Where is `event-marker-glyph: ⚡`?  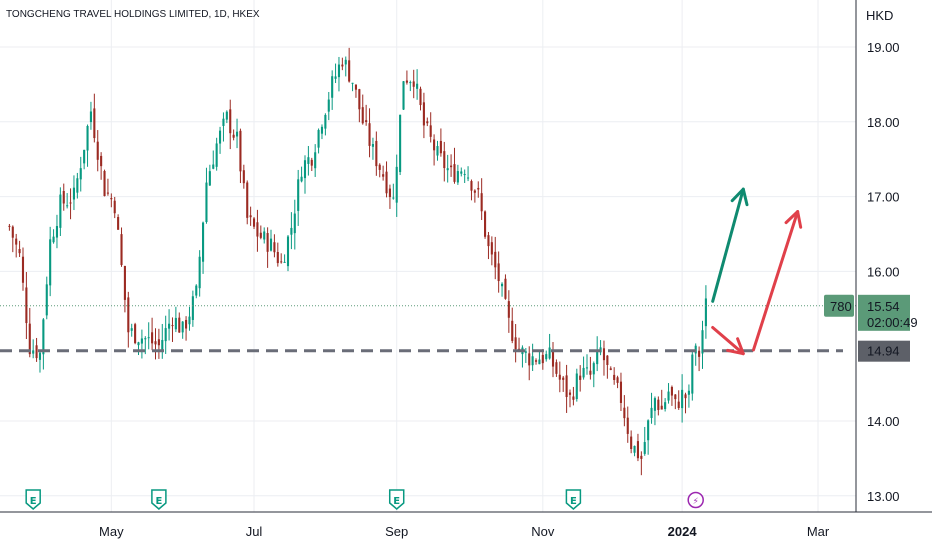 event-marker-glyph: ⚡ is located at coordinates (696, 502).